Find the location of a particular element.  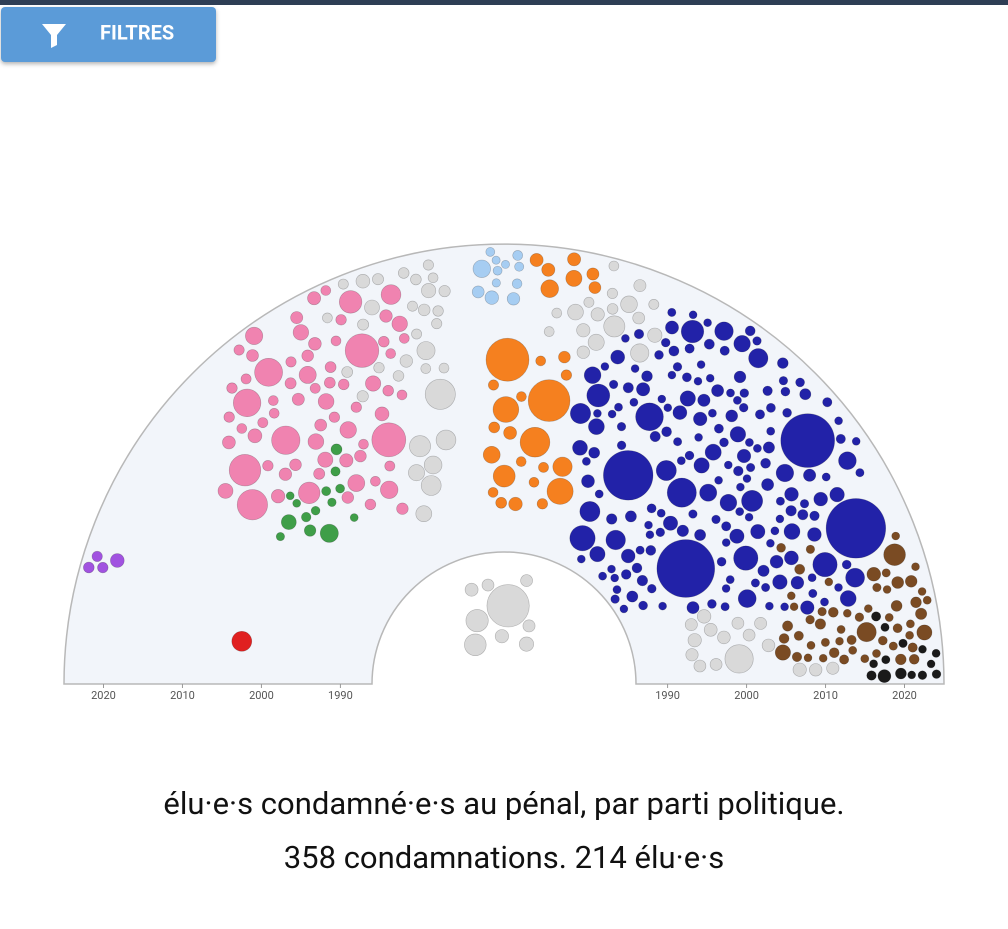

caption-line: 358 condamnations. 214 élu·e·s is located at coordinates (504, 857).